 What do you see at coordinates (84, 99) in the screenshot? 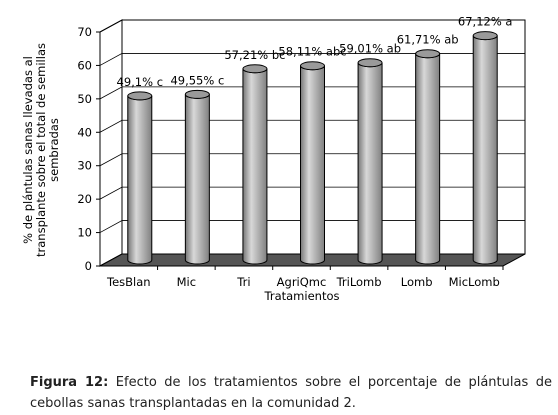
I see `y-tick-label: 50` at bounding box center [84, 99].